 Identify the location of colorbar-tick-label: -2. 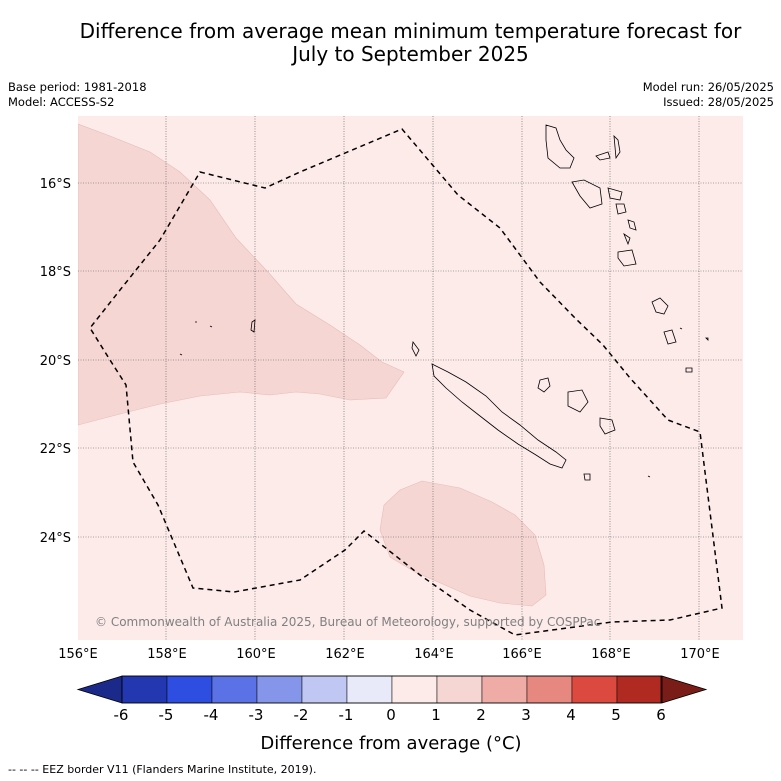
(301, 715).